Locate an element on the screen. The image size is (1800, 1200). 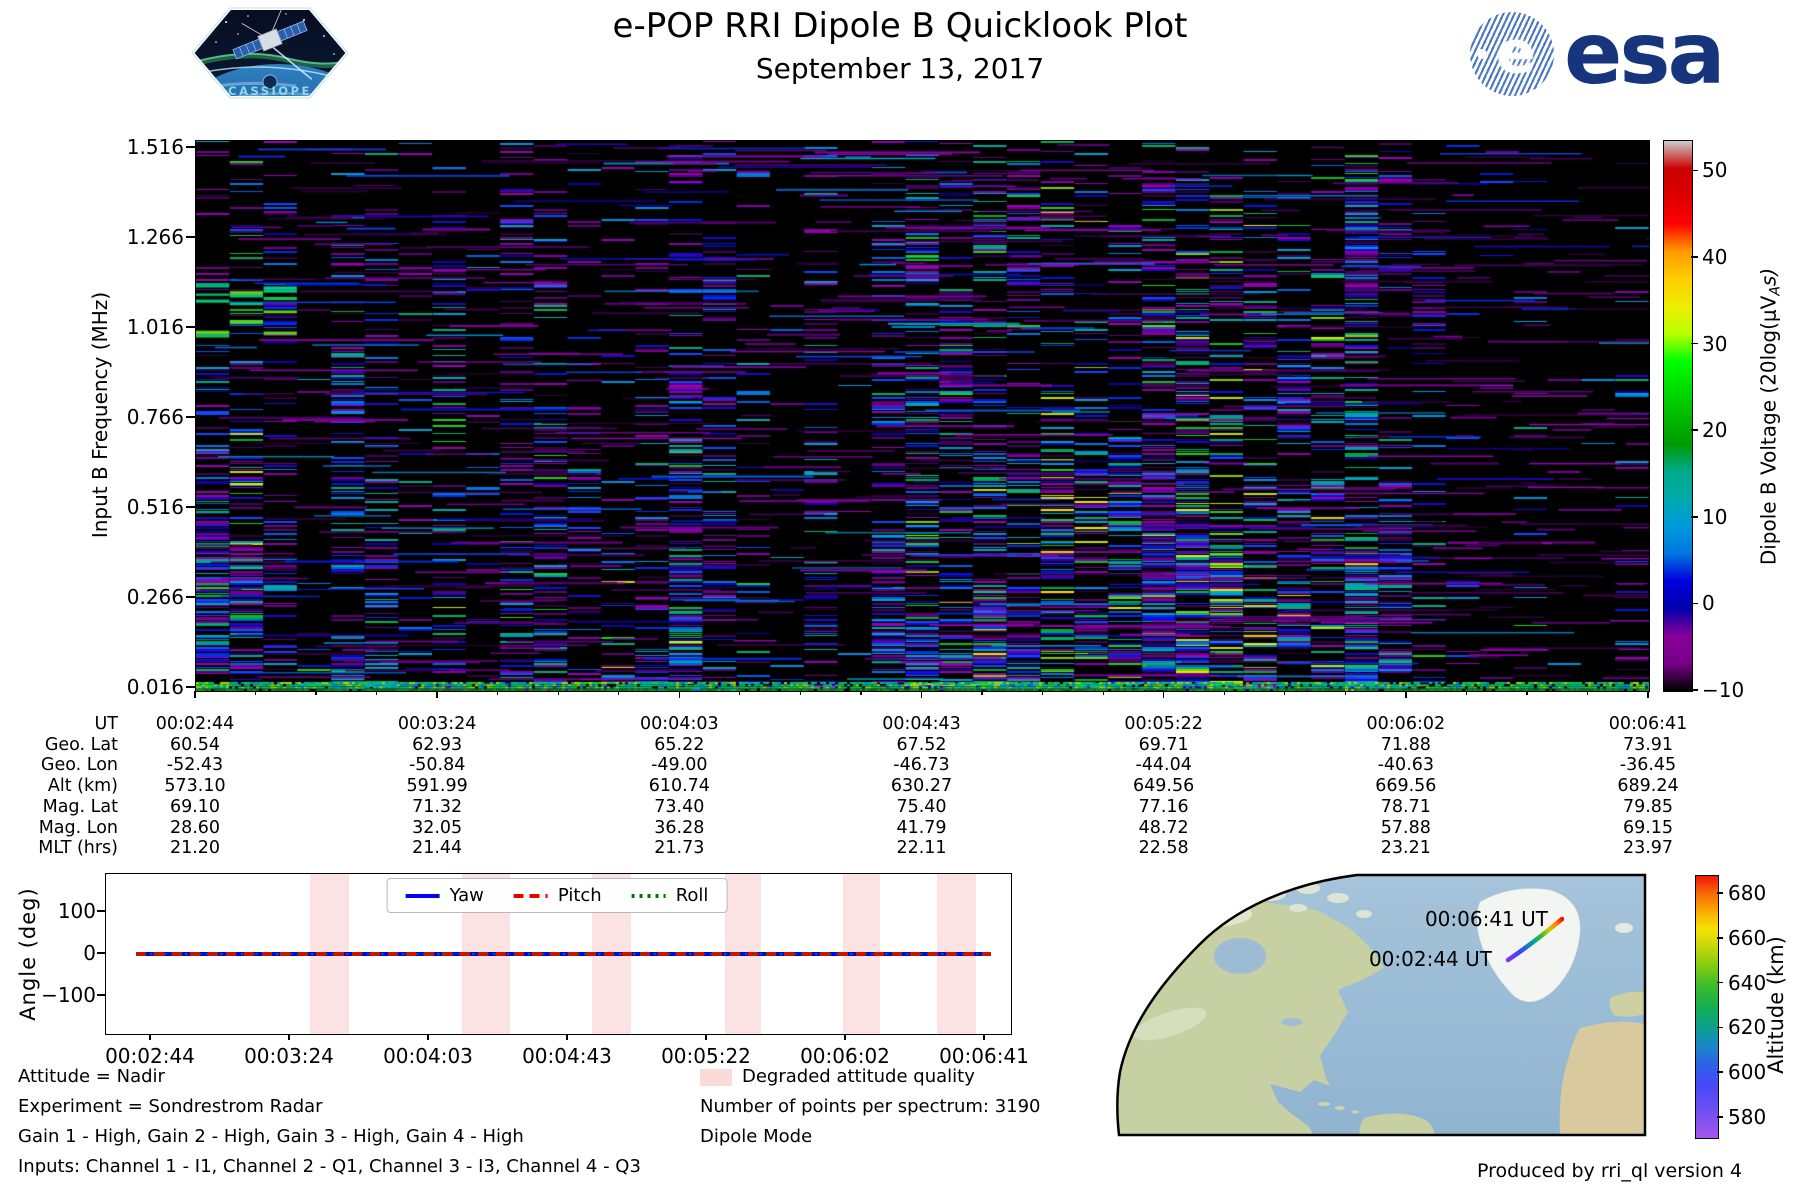
ephemeris-value: 67.52 is located at coordinates (921, 744).